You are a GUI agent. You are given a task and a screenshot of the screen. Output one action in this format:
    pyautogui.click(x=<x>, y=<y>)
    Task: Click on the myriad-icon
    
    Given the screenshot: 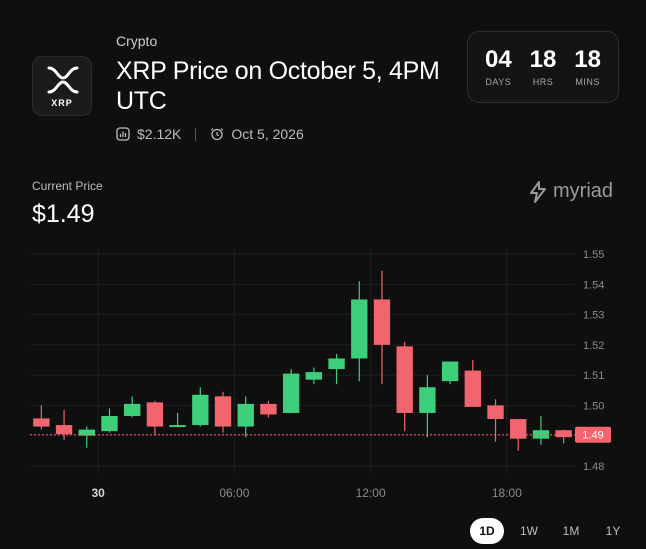 What is the action you would take?
    pyautogui.click(x=538, y=191)
    